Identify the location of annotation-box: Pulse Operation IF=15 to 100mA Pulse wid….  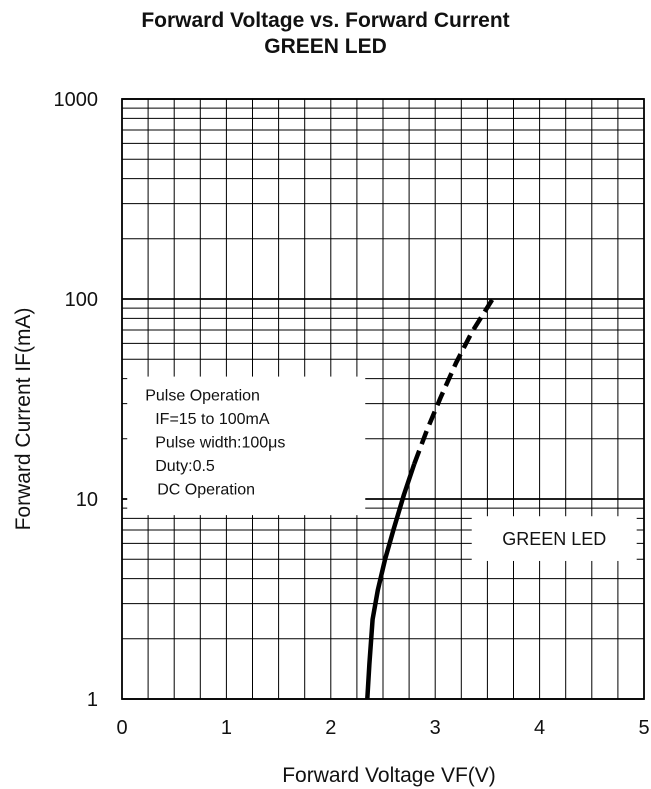
(246, 446).